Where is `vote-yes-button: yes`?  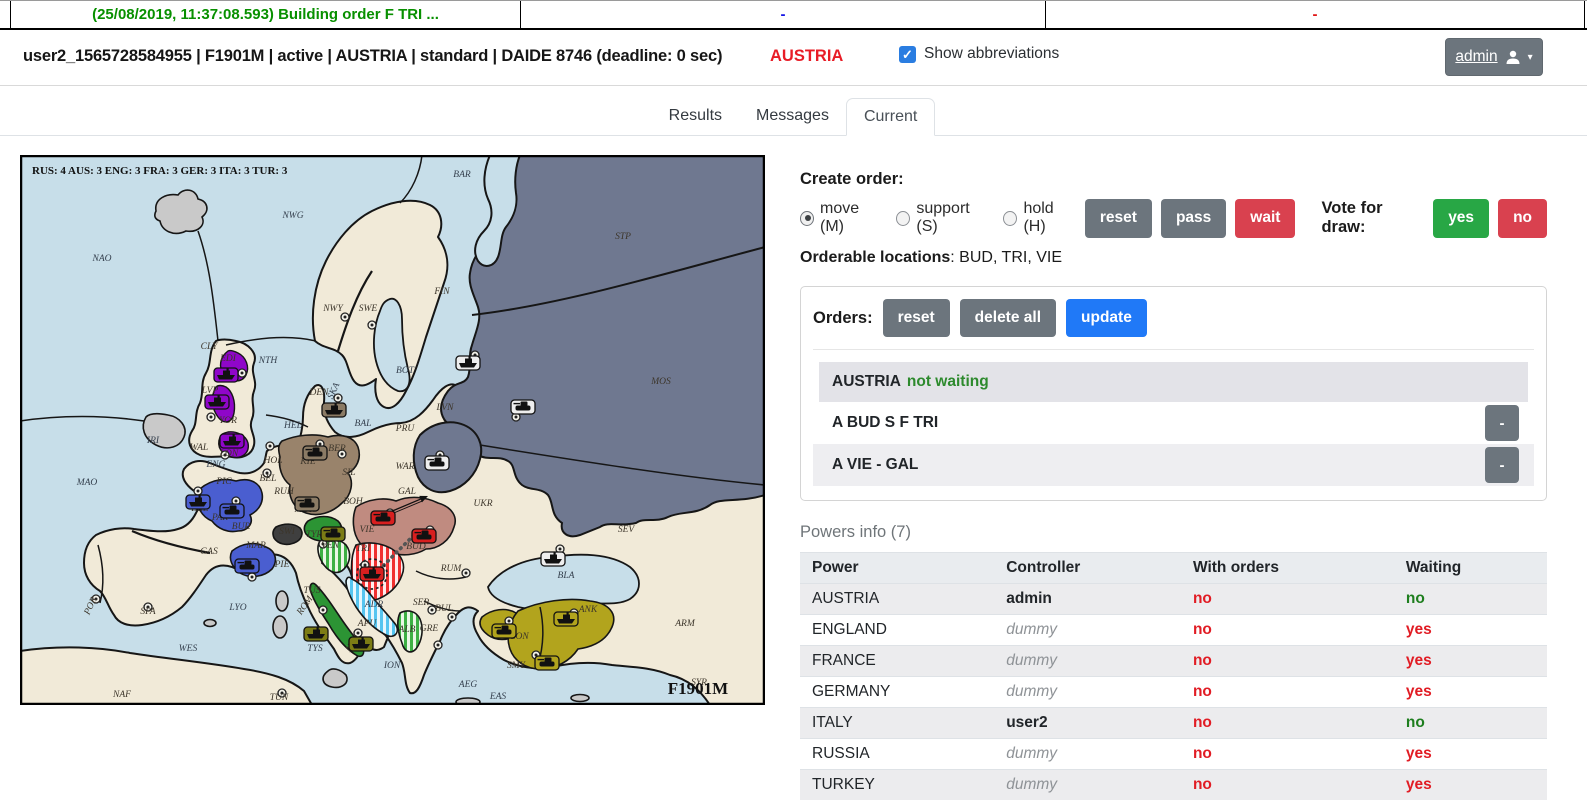
vote-yes-button: yes is located at coordinates (1461, 218).